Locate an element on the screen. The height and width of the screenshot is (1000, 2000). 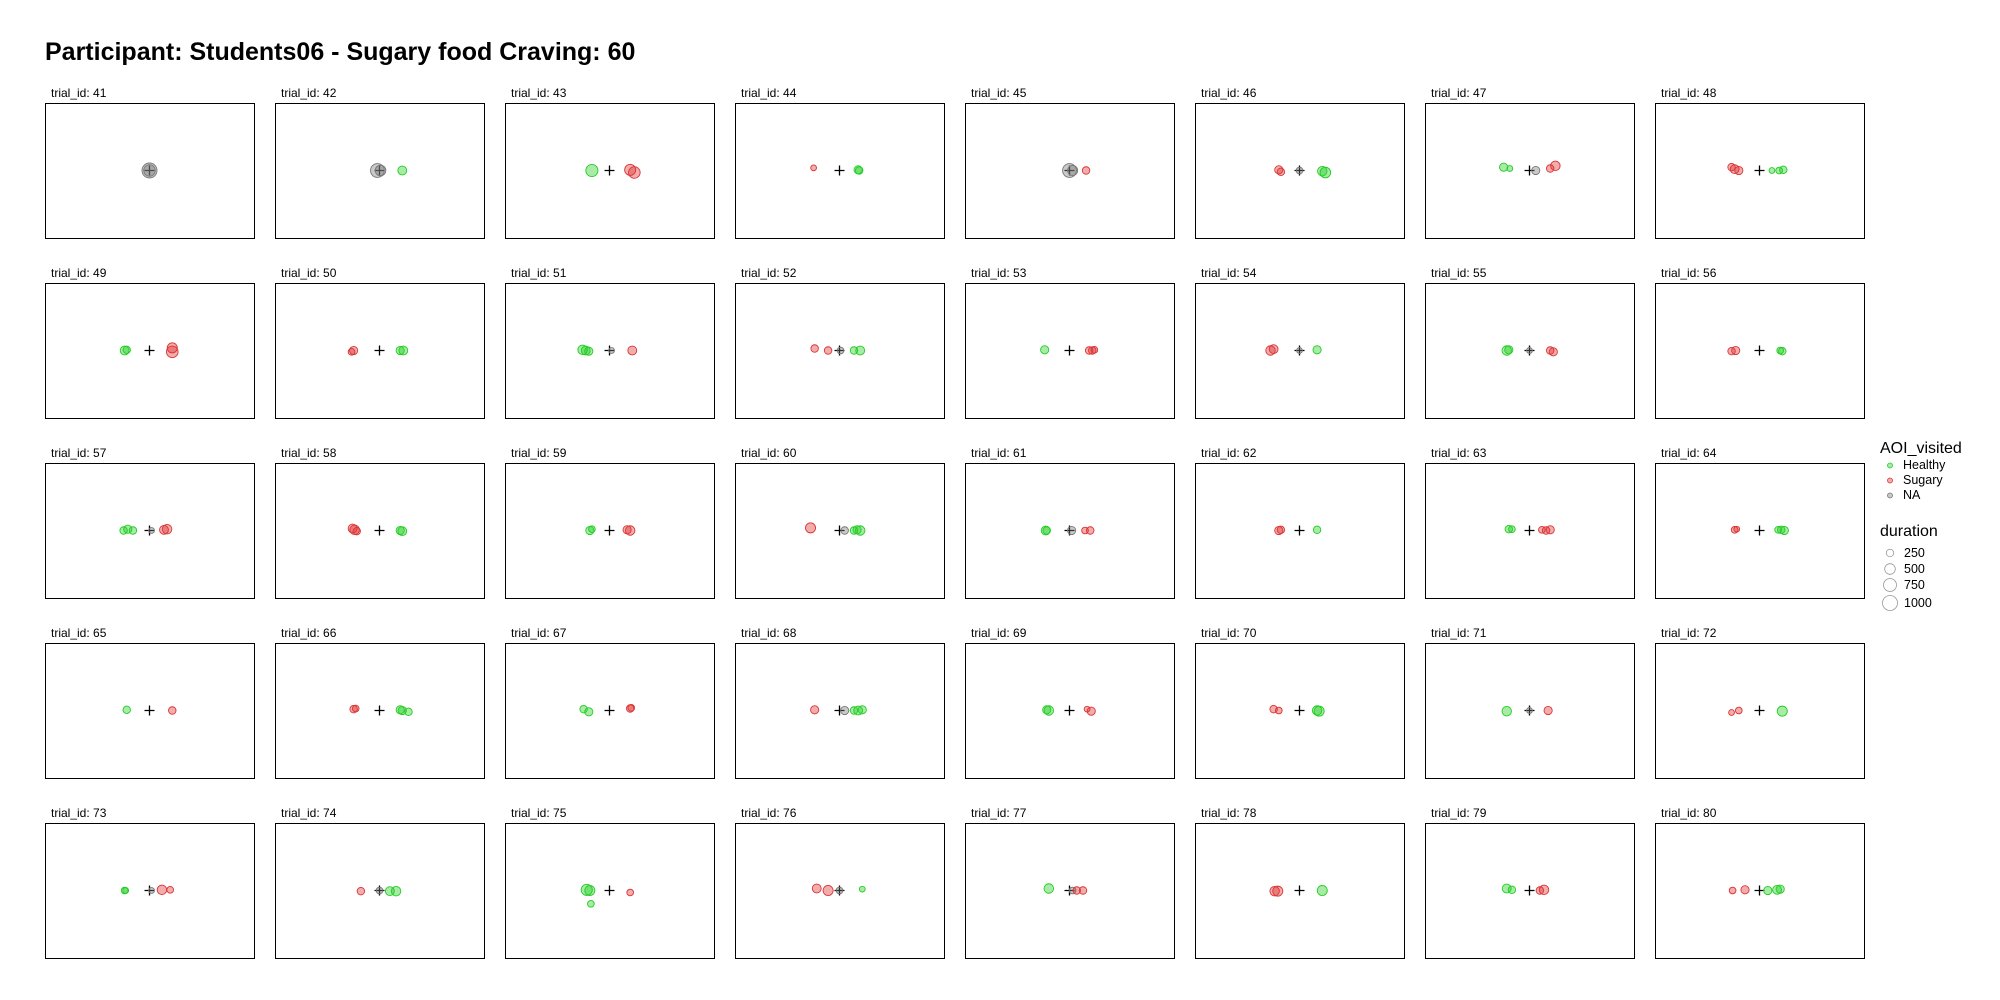
facet-label: trial_id: 52 is located at coordinates (769, 273).